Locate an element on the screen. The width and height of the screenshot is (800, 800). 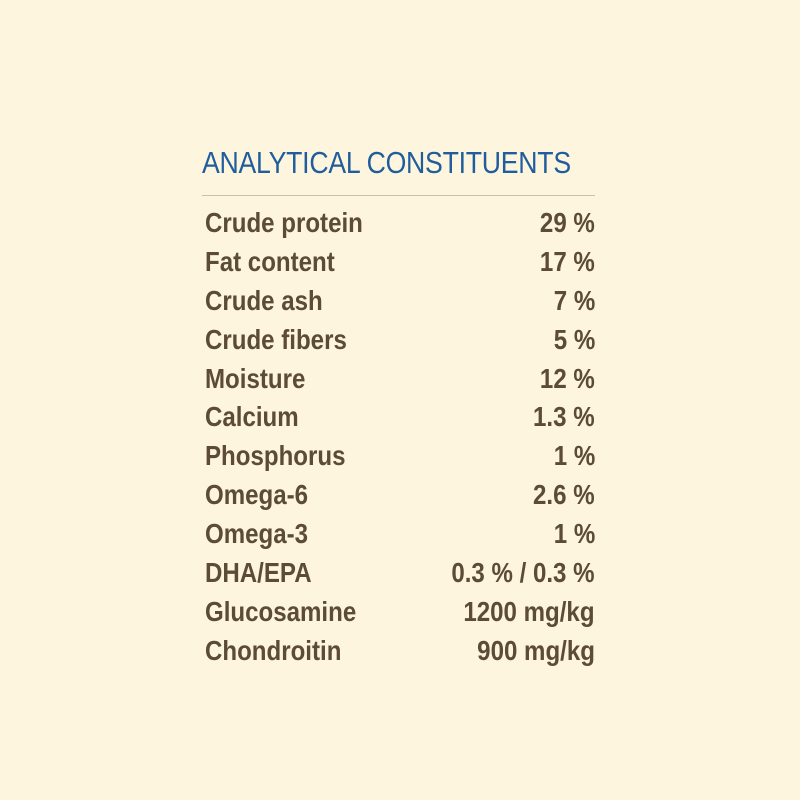
table-row: Omega-6 2.6 % is located at coordinates (398, 495).